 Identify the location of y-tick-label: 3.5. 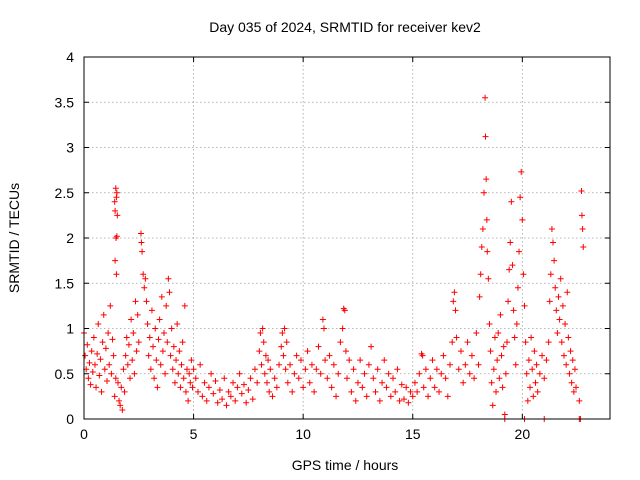
(65, 102).